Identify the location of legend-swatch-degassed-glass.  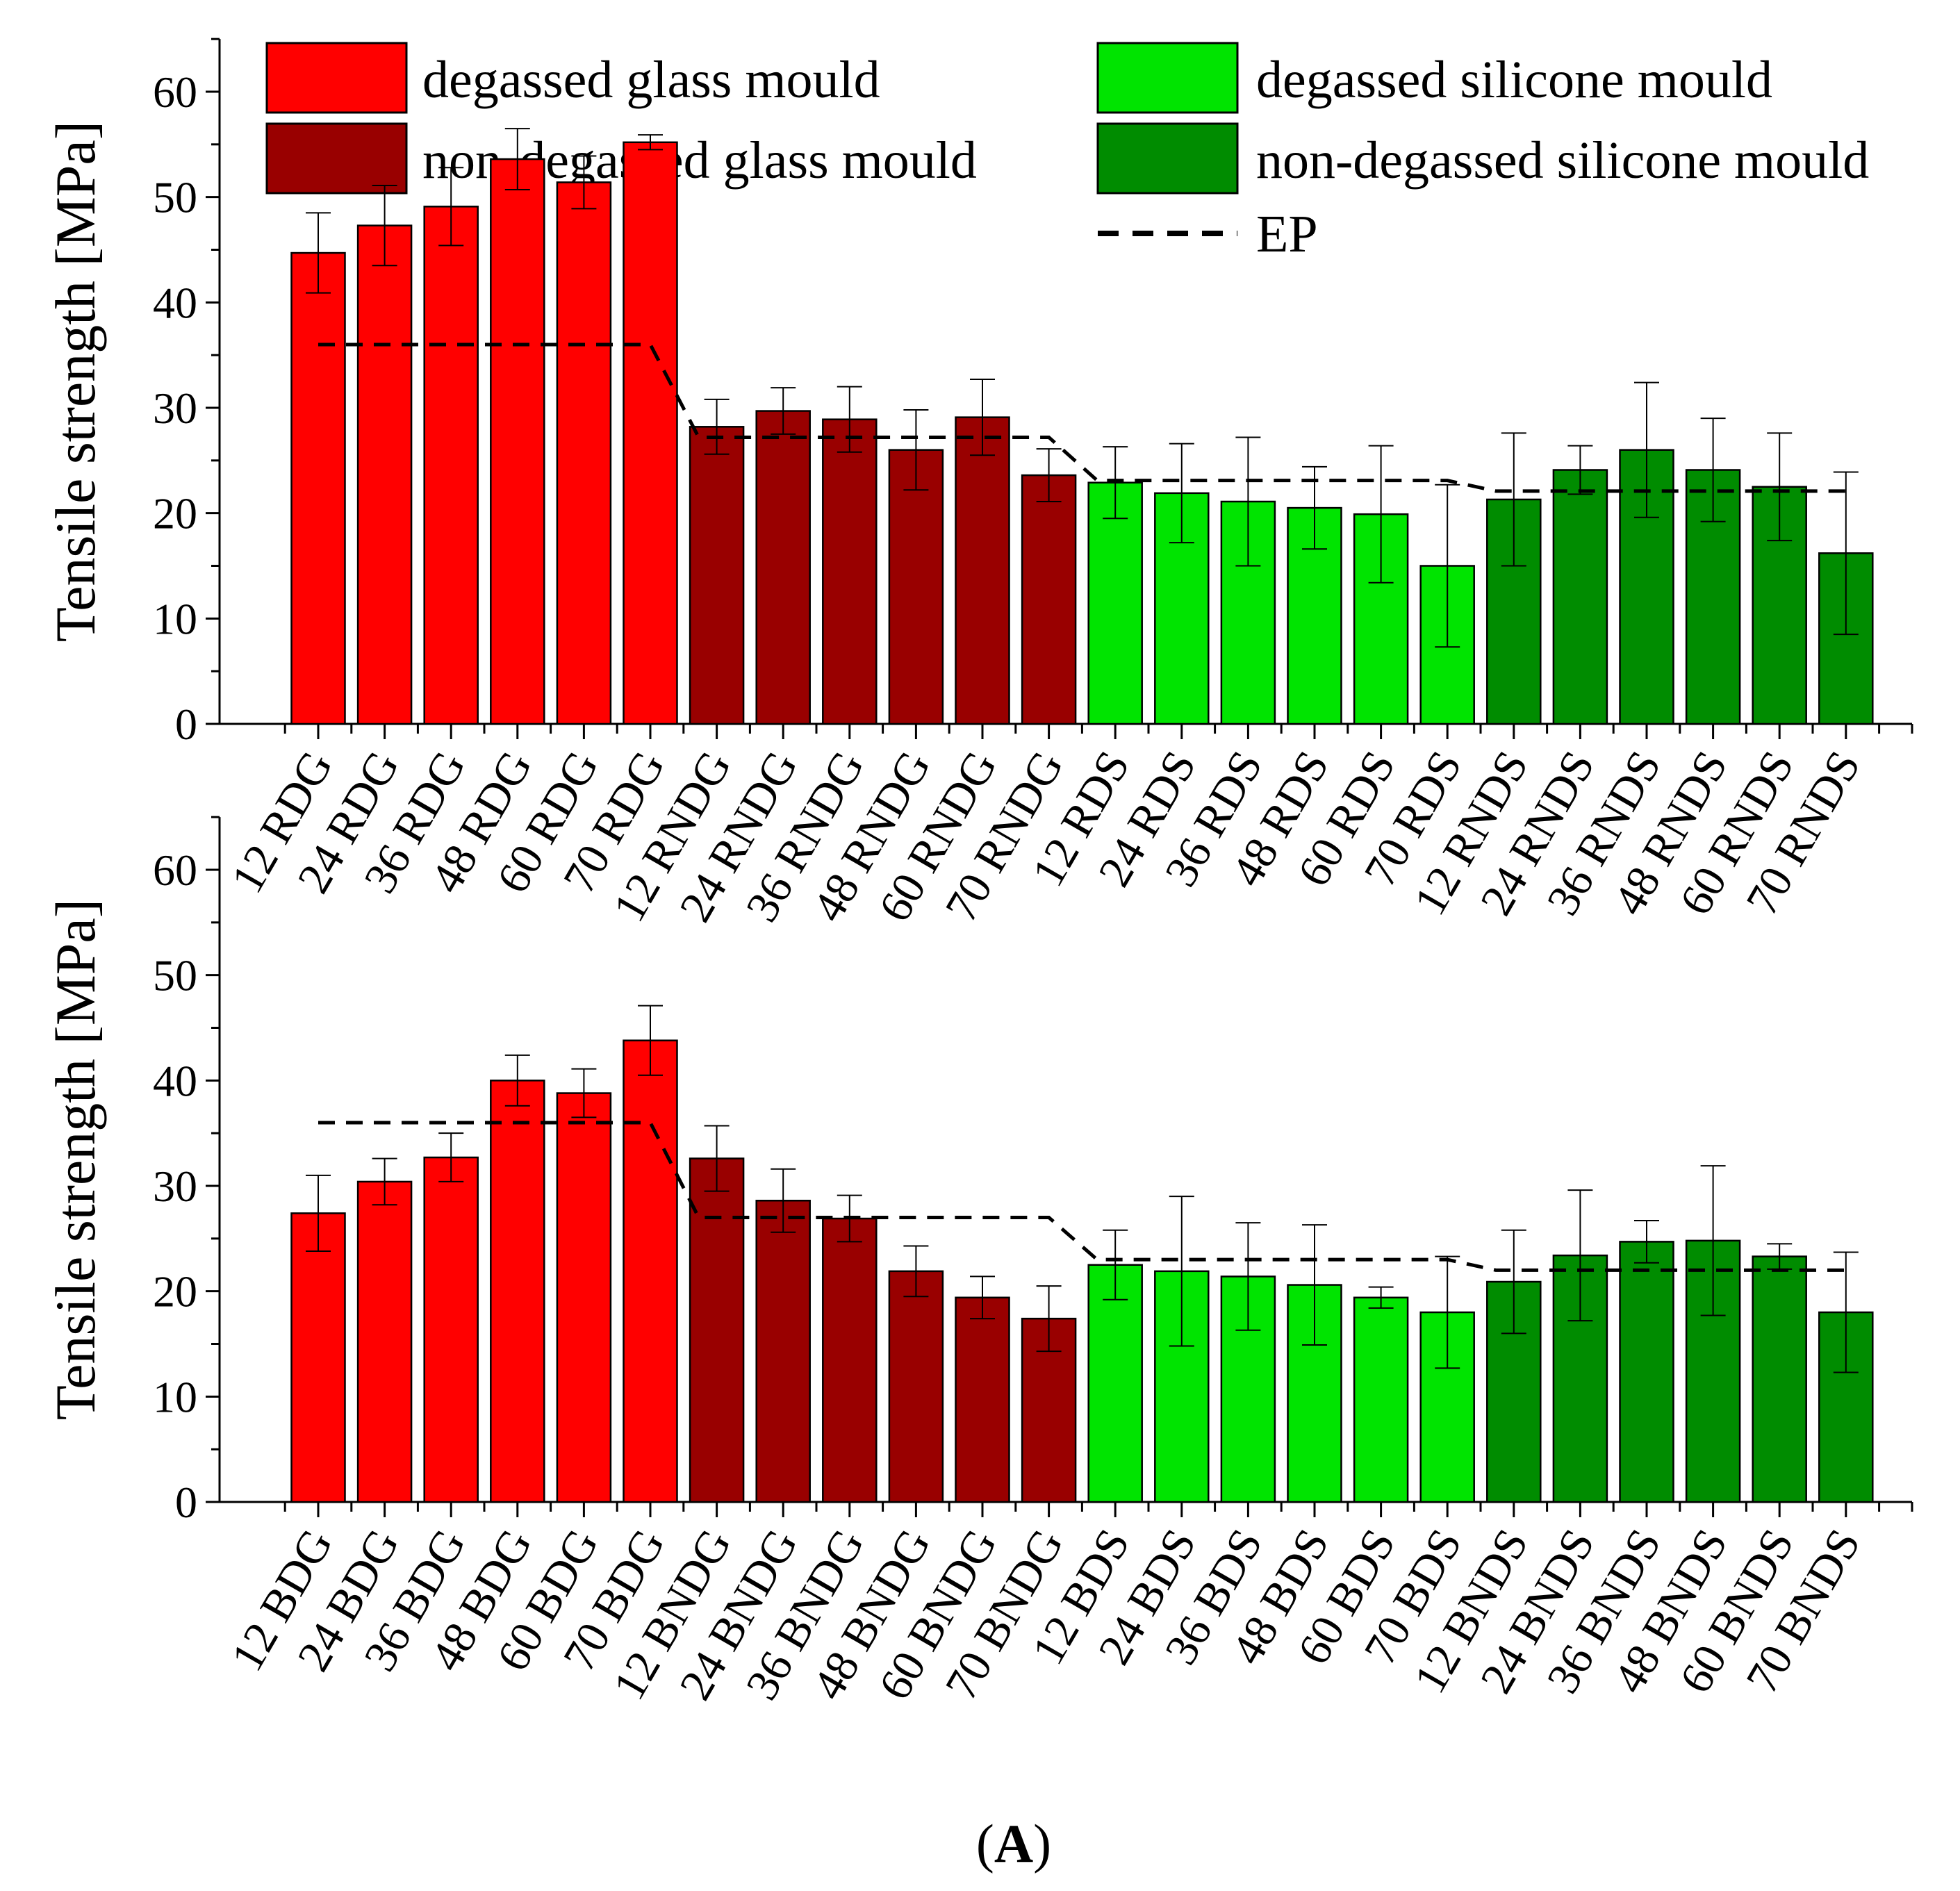
(336, 78).